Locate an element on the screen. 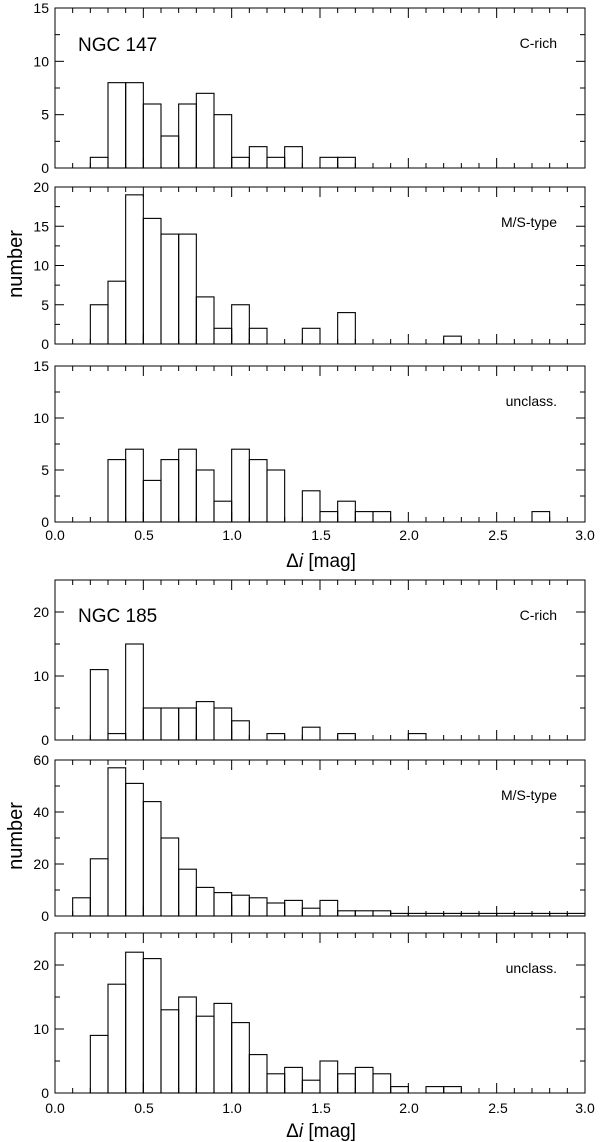  x-tick-label: 1.5 is located at coordinates (321, 1108).